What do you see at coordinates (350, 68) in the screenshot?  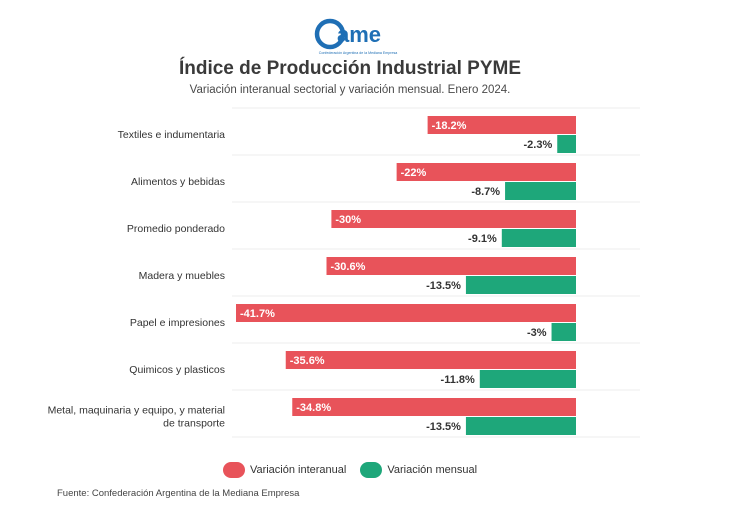 I see `chart-title: Índice de Producción Industrial PYME` at bounding box center [350, 68].